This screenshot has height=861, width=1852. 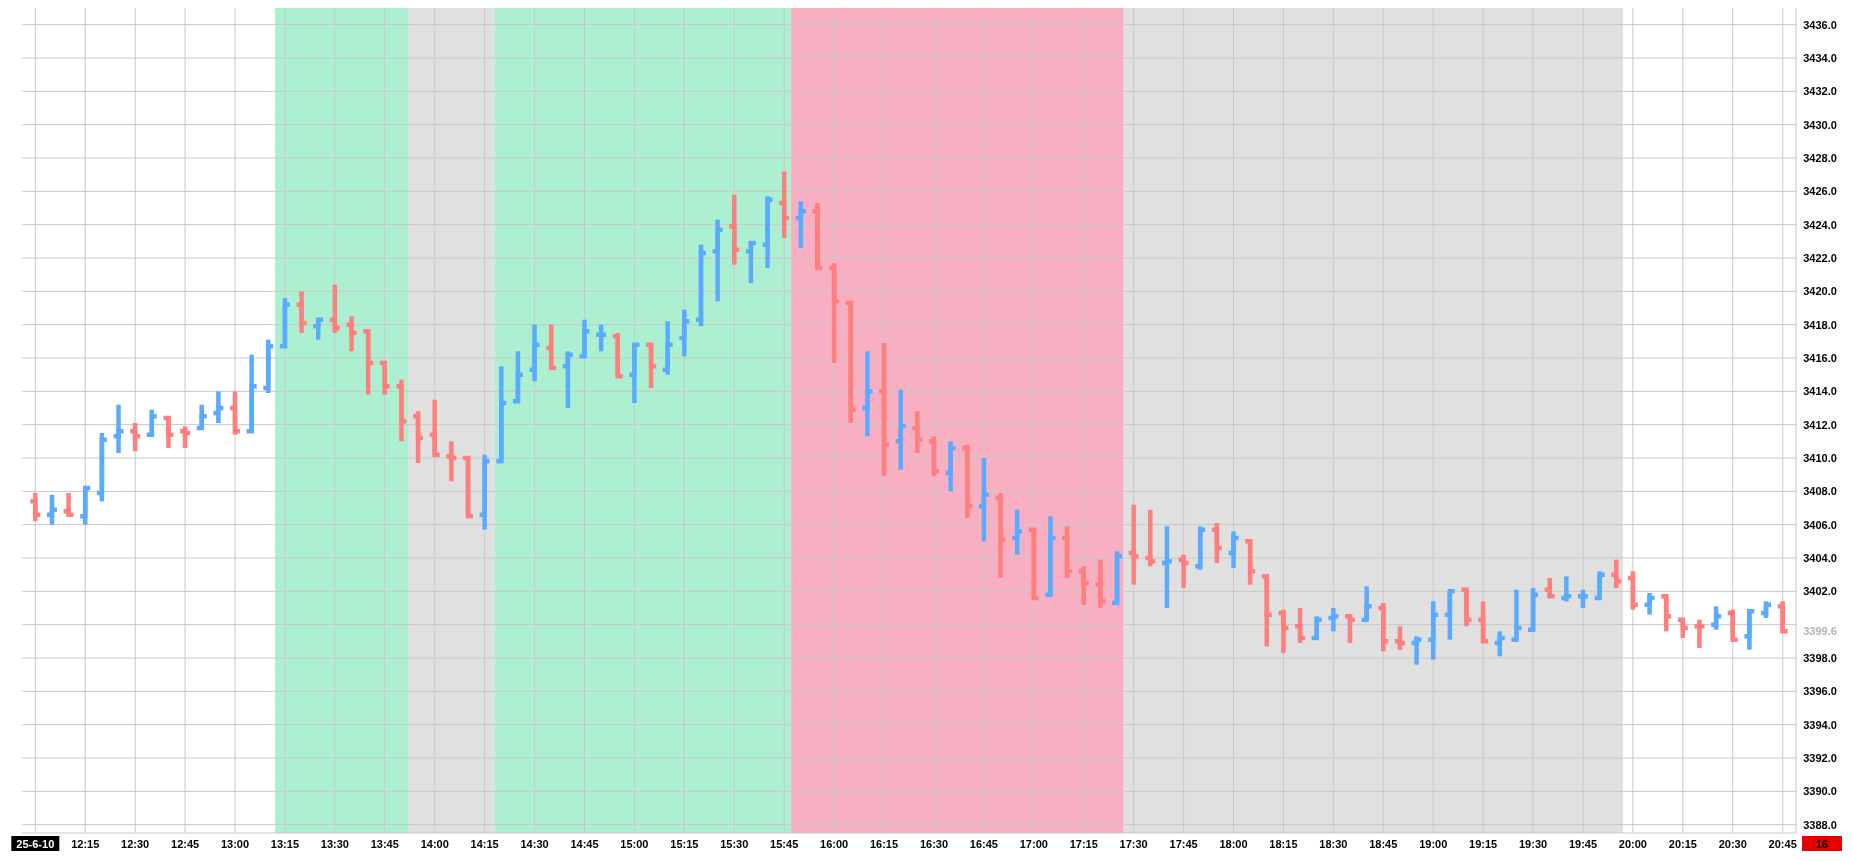 I want to click on x-tick-label: 19:45, so click(x=1583, y=844).